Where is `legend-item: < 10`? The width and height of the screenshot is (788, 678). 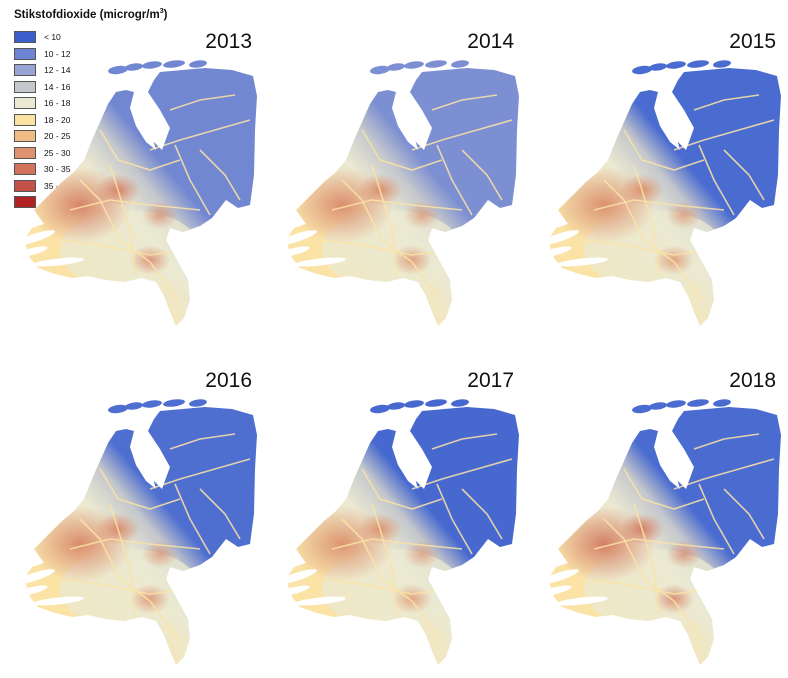 legend-item: < 10 is located at coordinates (114, 37).